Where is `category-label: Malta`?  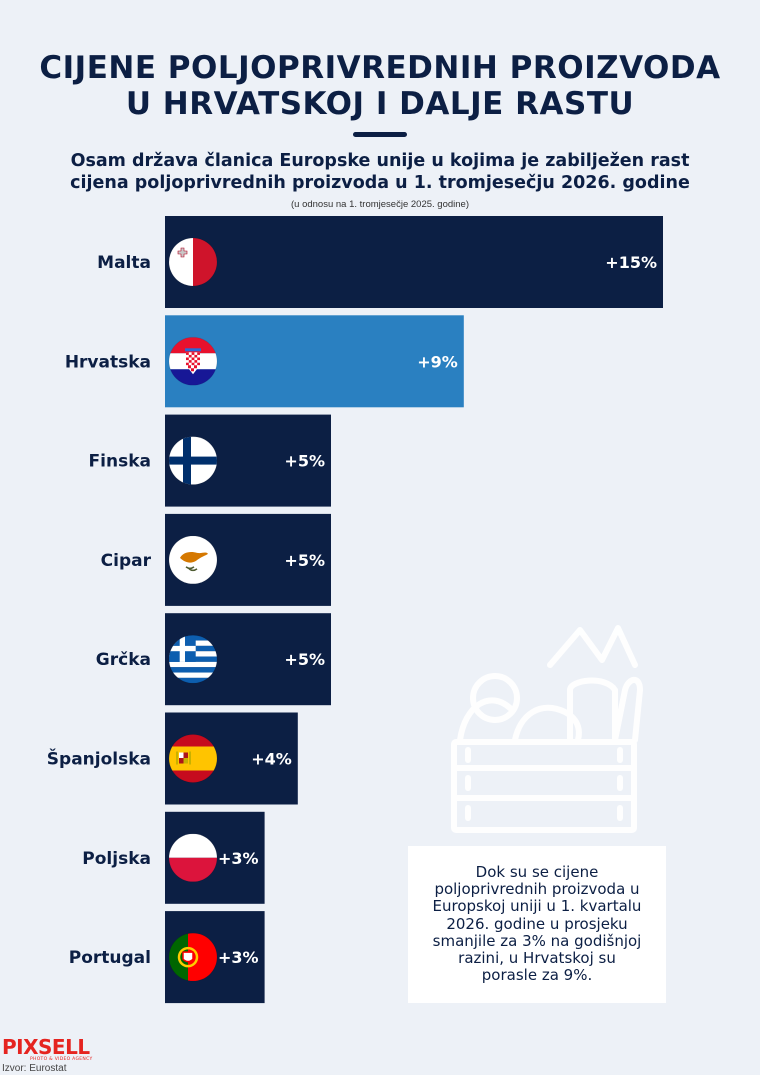
category-label: Malta is located at coordinates (124, 263).